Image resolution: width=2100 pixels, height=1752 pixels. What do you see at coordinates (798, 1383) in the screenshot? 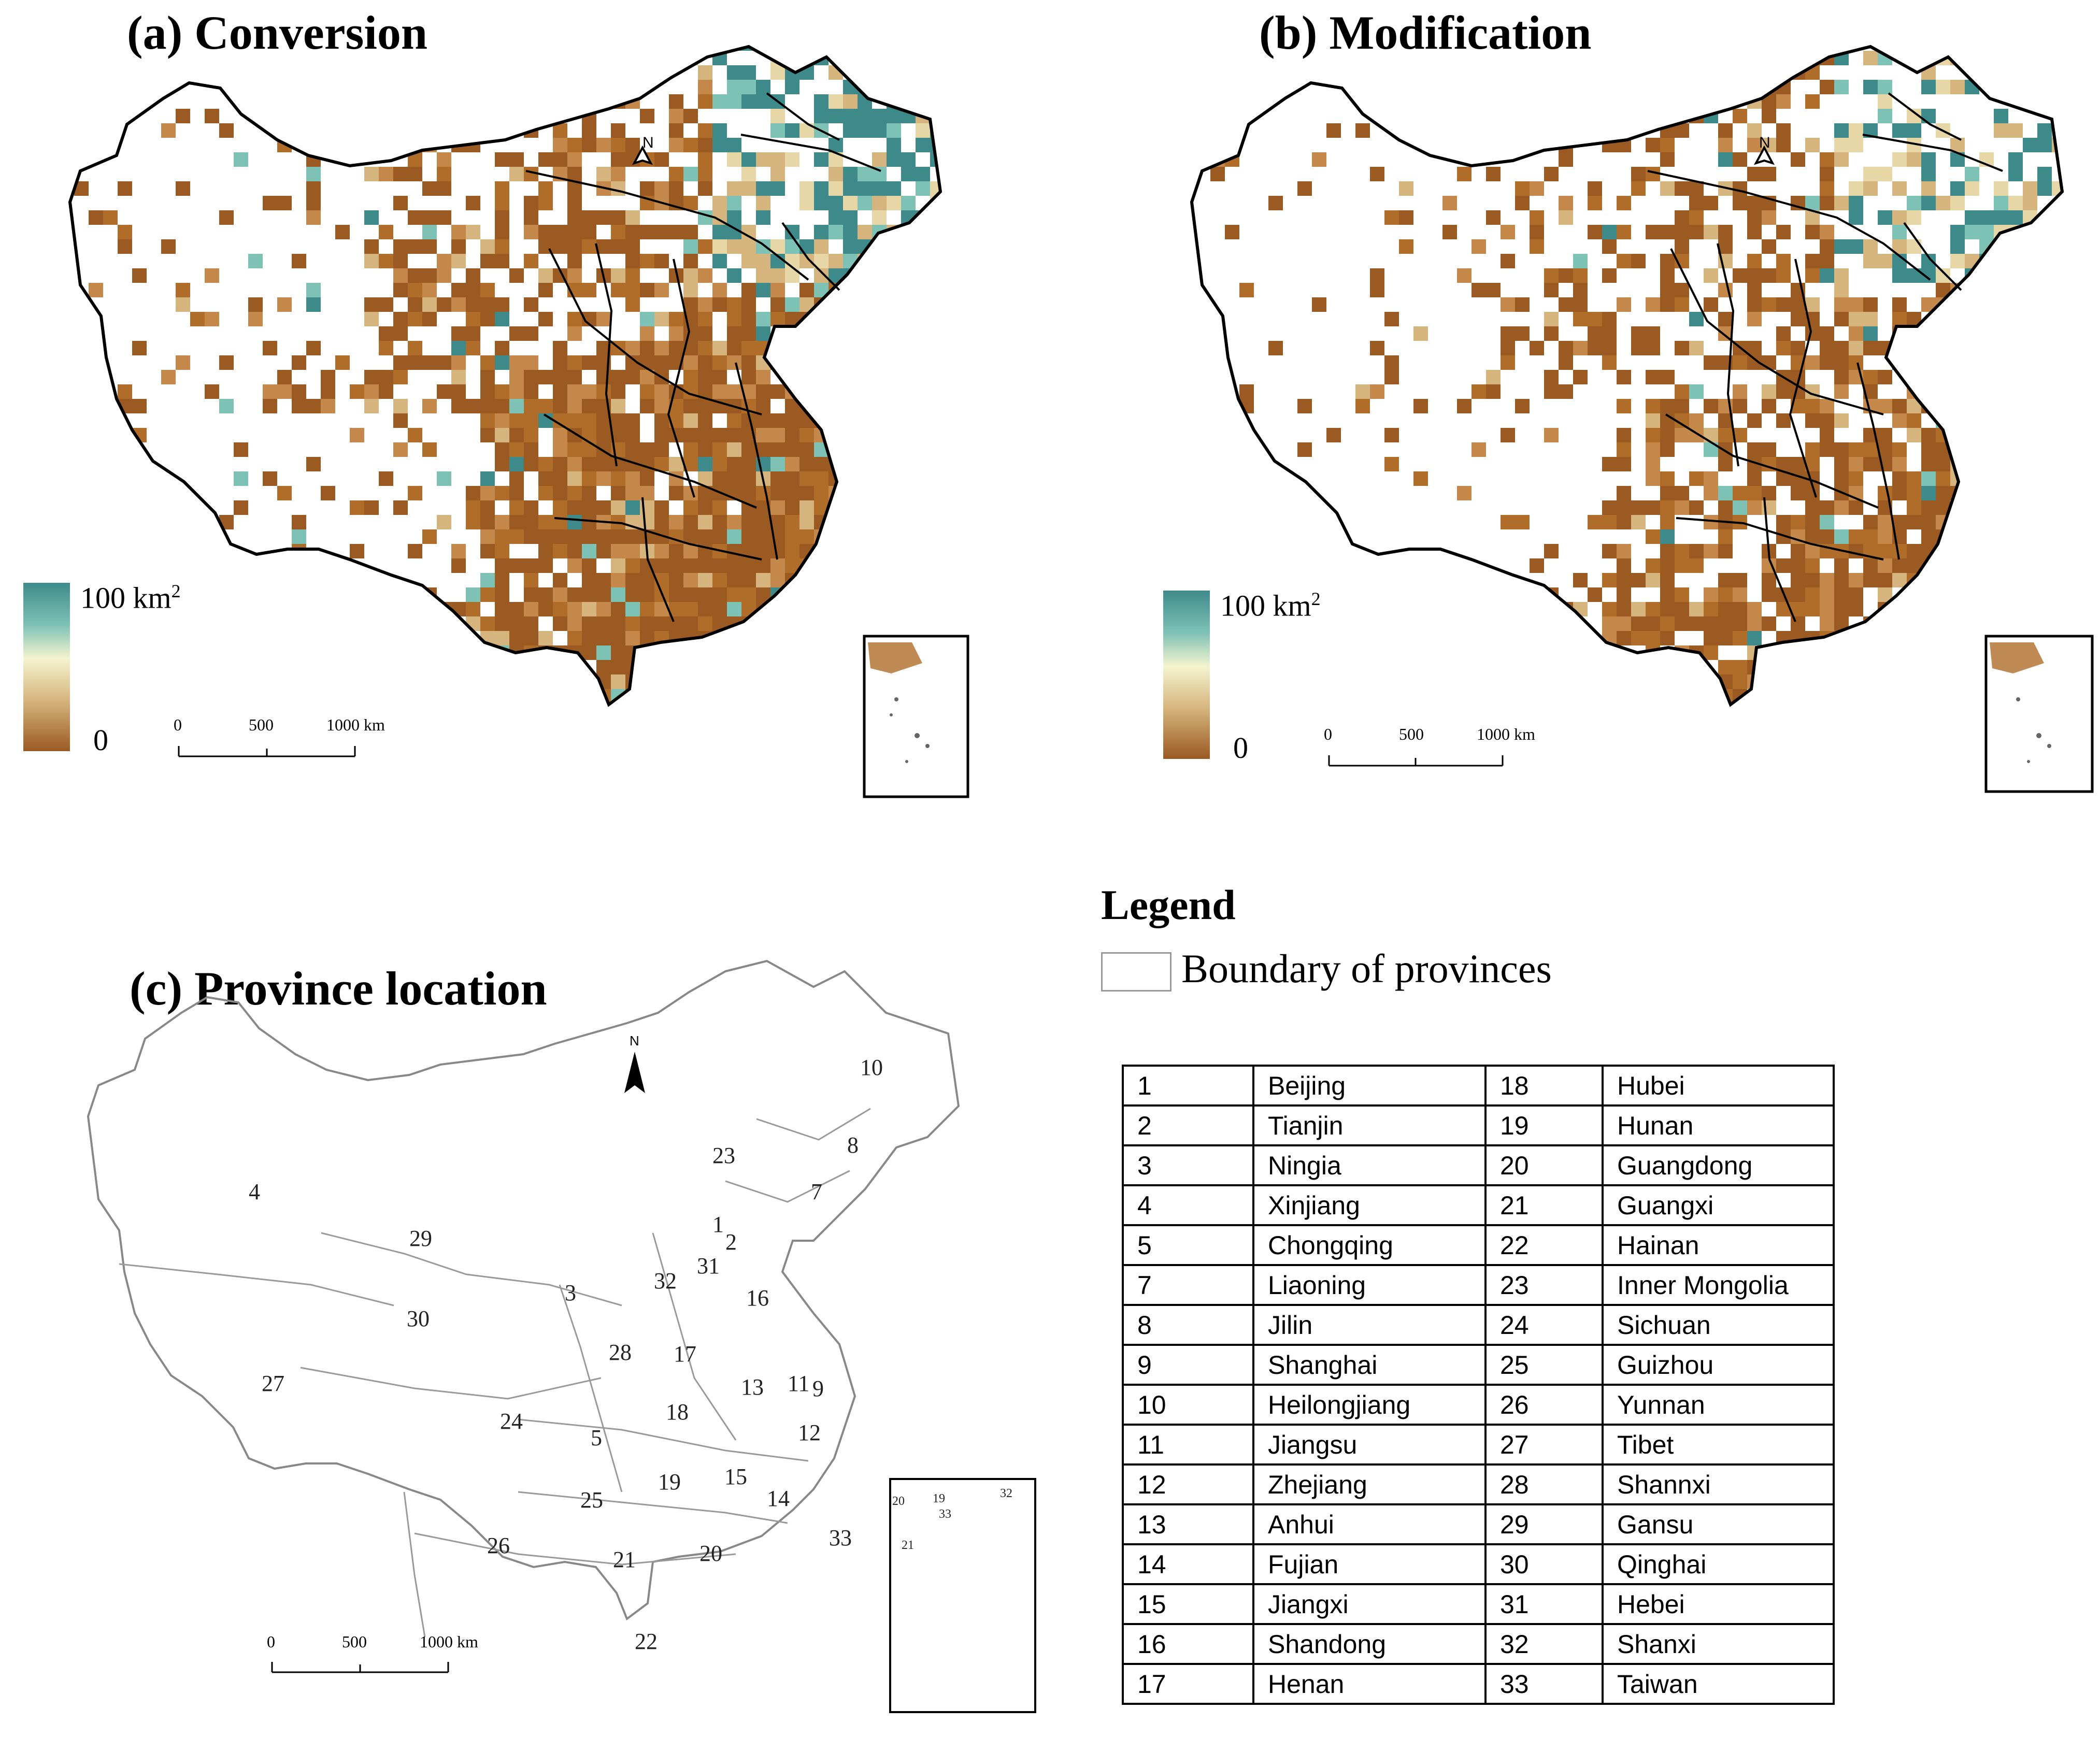
I see `province-label-11: 11` at bounding box center [798, 1383].